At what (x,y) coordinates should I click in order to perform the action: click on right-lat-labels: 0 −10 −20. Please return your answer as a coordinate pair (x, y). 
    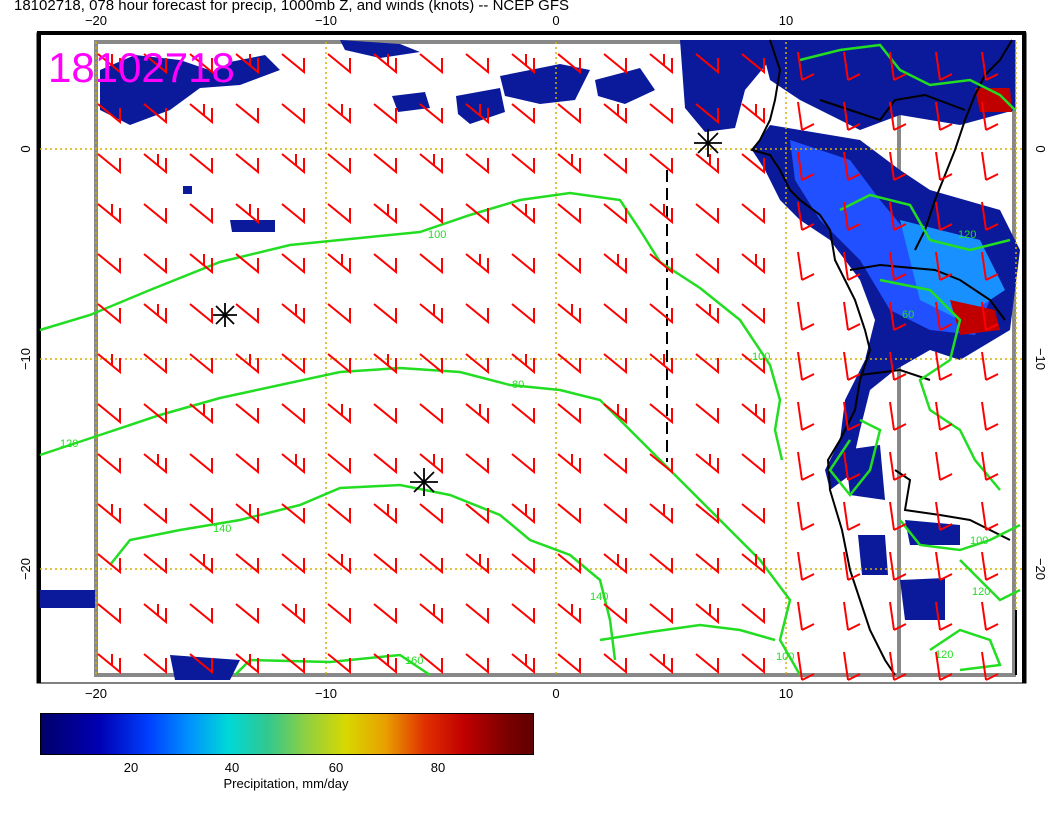
    Looking at the image, I should click on (1040, 362).